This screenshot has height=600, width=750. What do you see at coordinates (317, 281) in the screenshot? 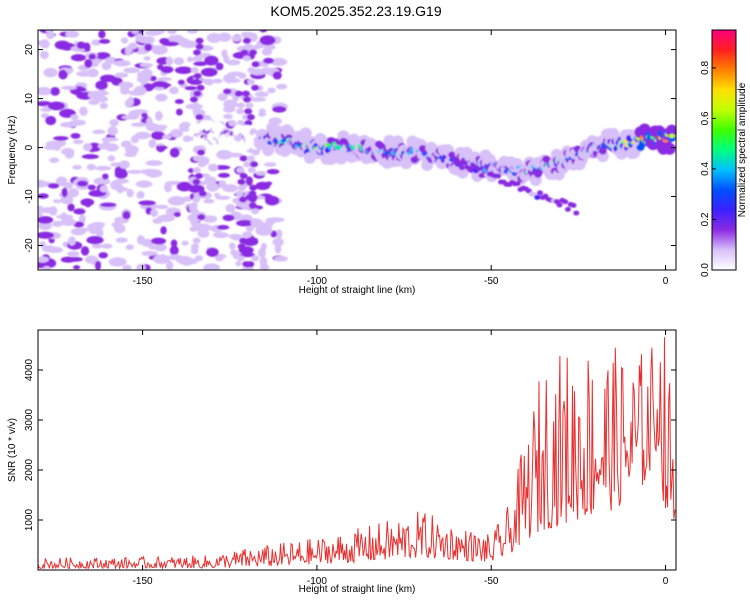
I see `x-tick-label: -100` at bounding box center [317, 281].